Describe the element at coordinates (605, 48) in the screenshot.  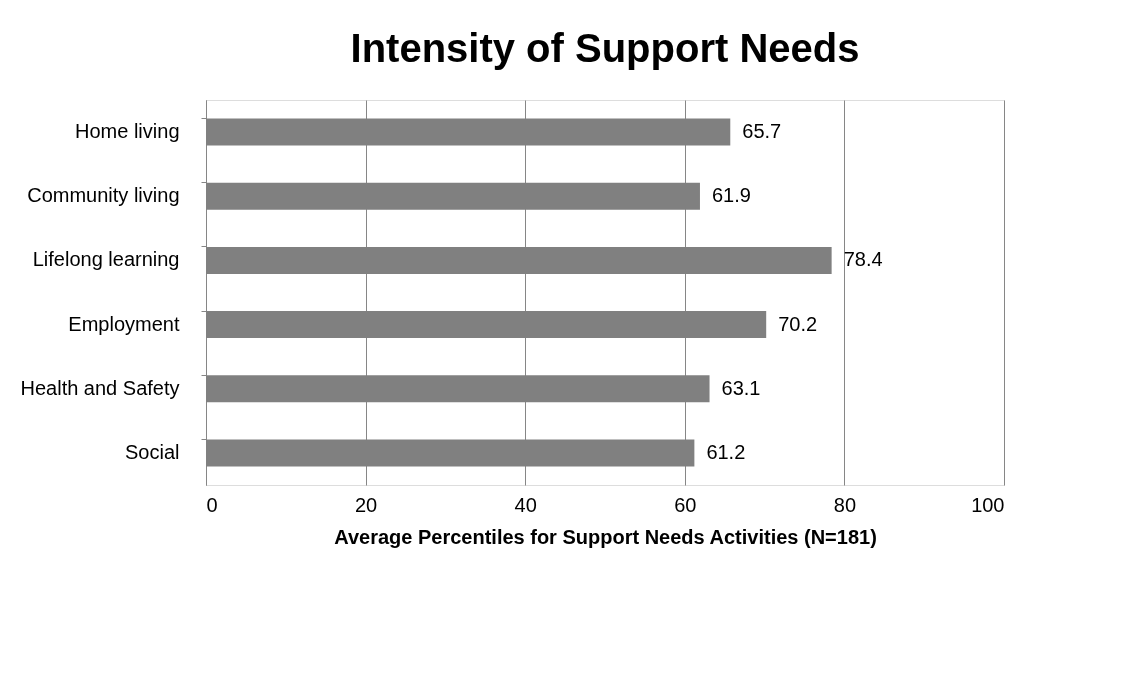
I see `chart-title: Intensity of Support Needs` at that location.